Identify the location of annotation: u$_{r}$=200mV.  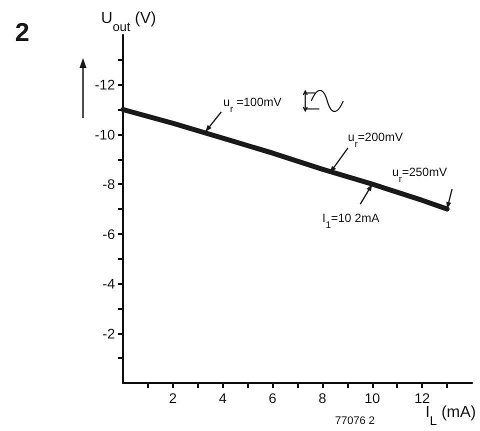
(375, 140).